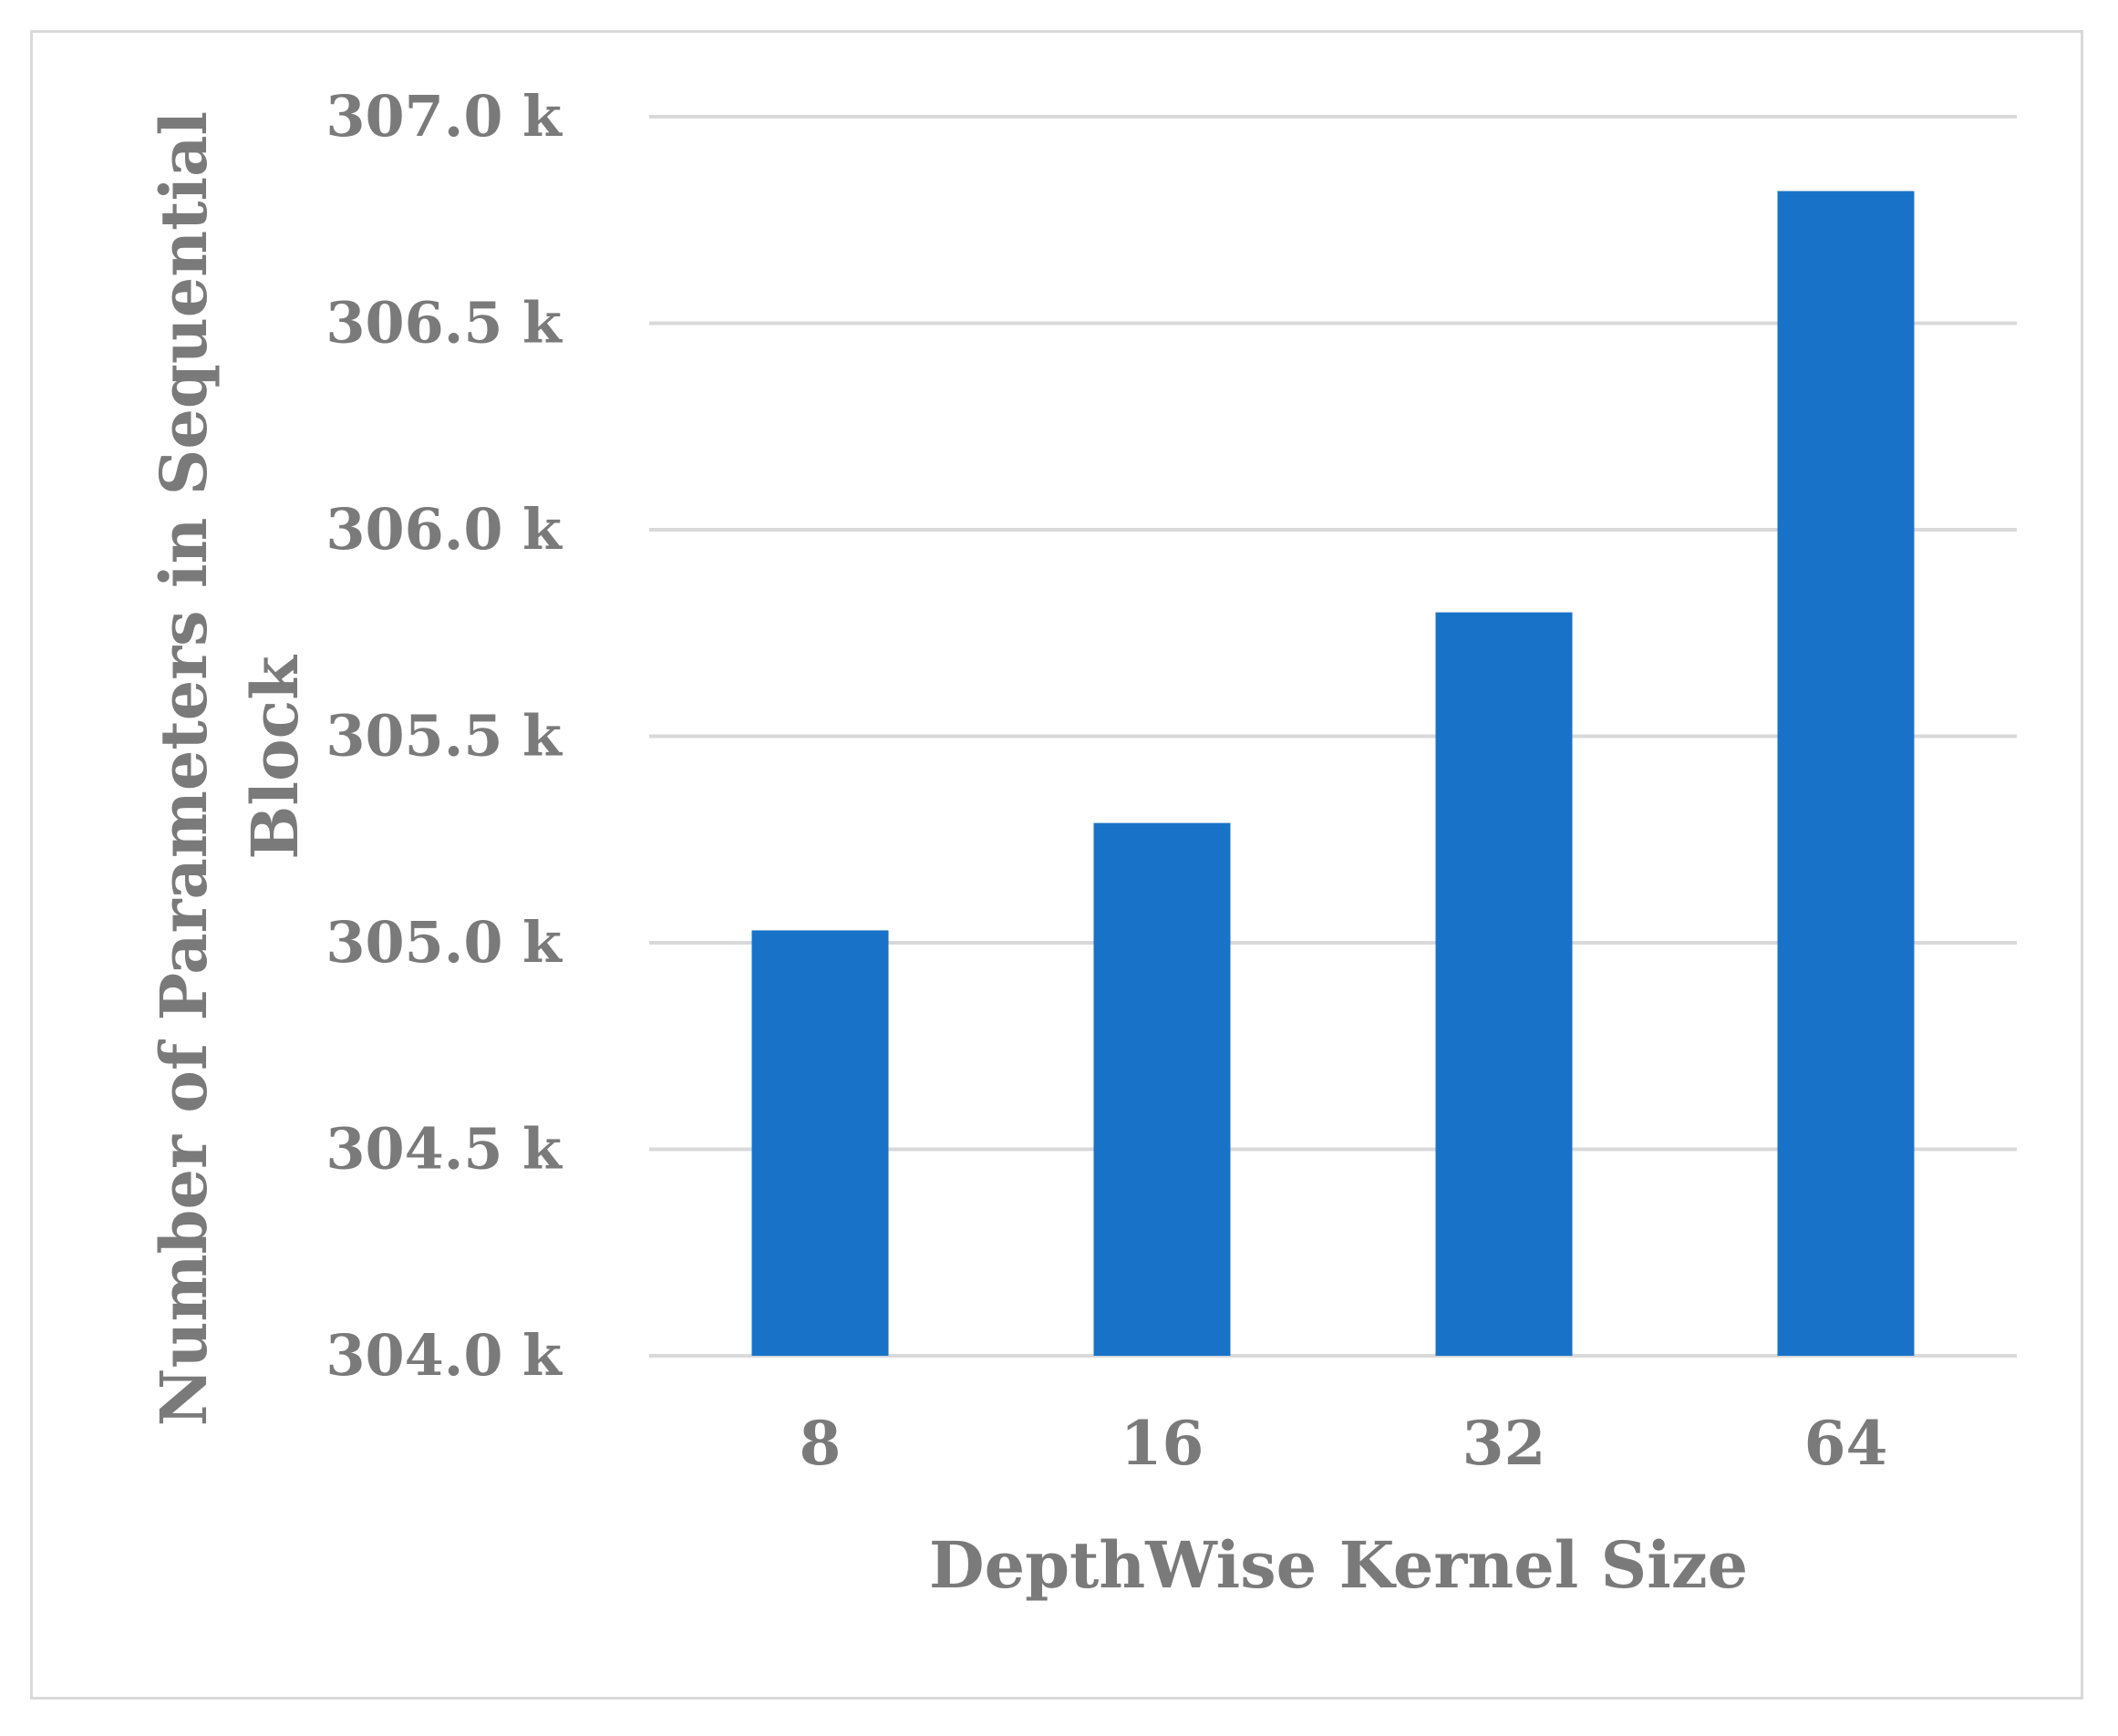 Image resolution: width=2118 pixels, height=1736 pixels. I want to click on x-tick-label: 64, so click(1846, 1443).